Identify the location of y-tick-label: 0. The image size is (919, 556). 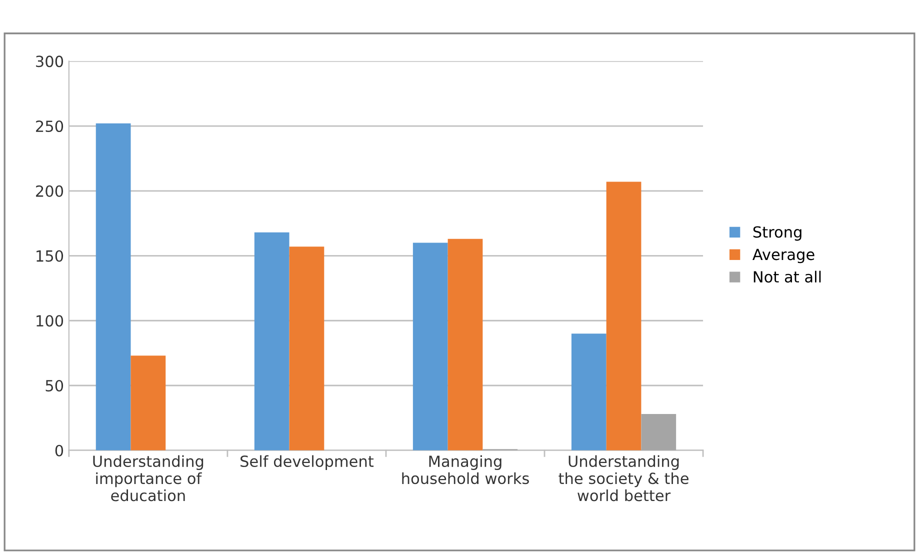
(59, 450).